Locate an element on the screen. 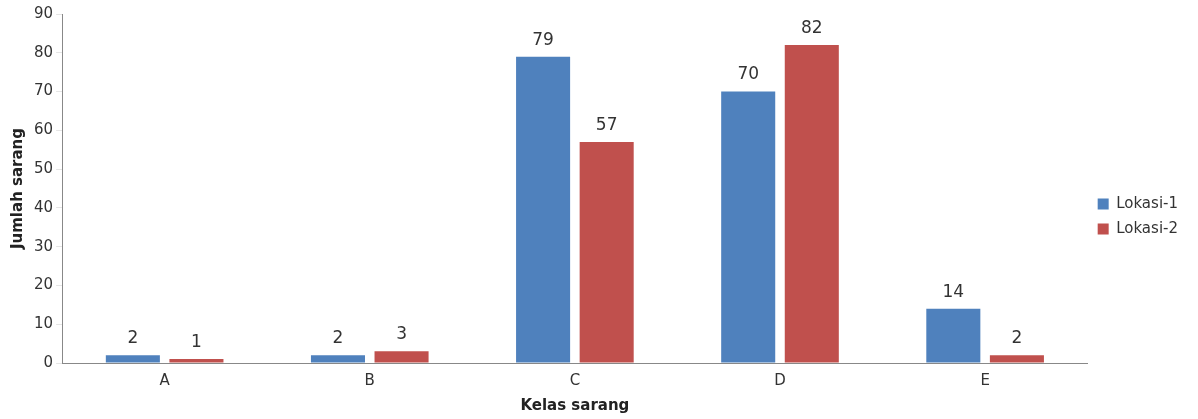  y-tick-label: 70 is located at coordinates (43, 90).